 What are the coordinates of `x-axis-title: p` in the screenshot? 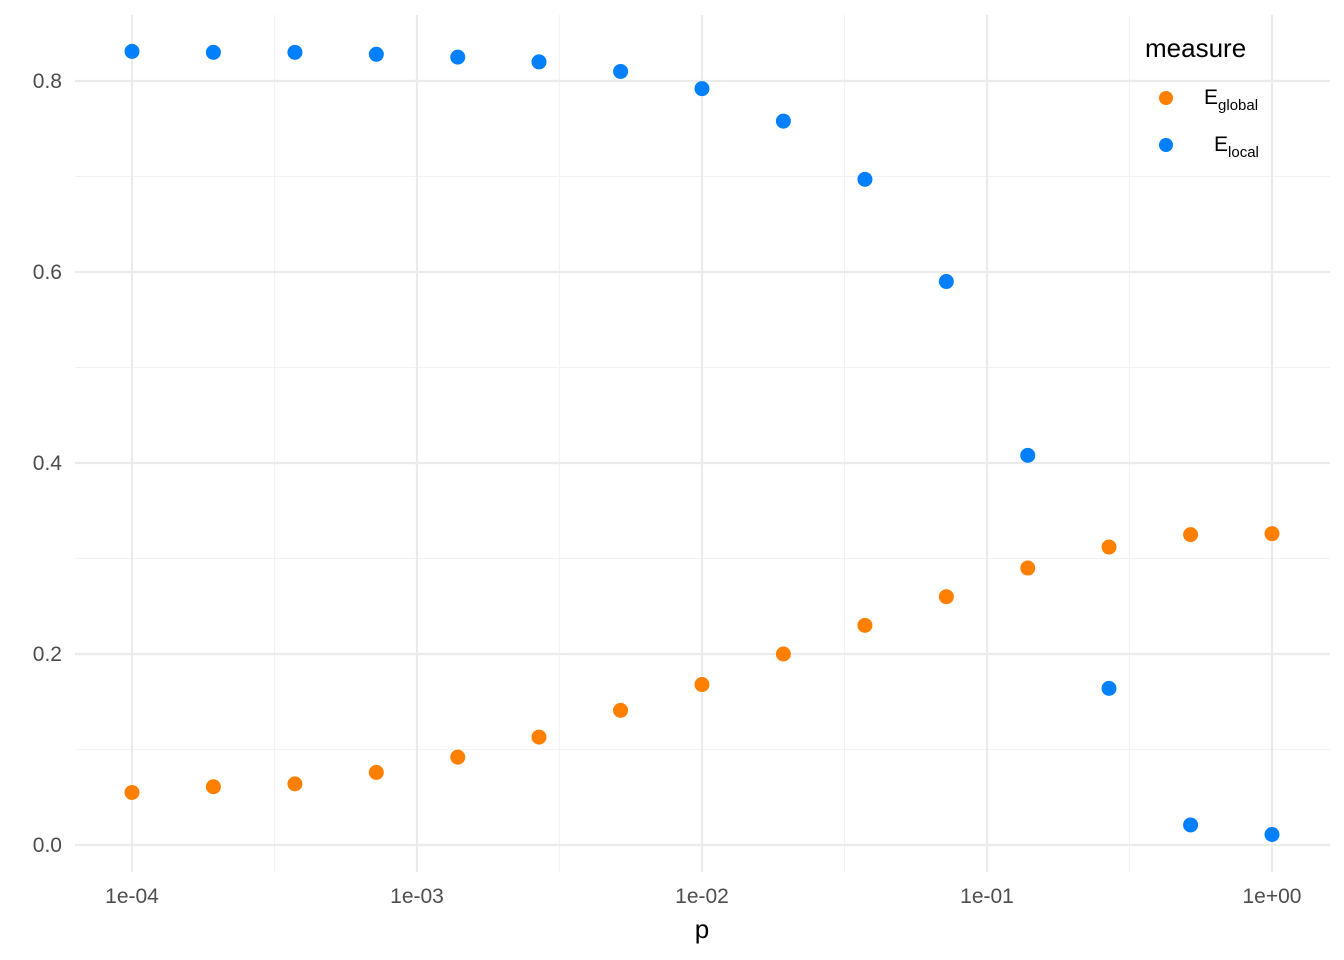 It's located at (702, 929).